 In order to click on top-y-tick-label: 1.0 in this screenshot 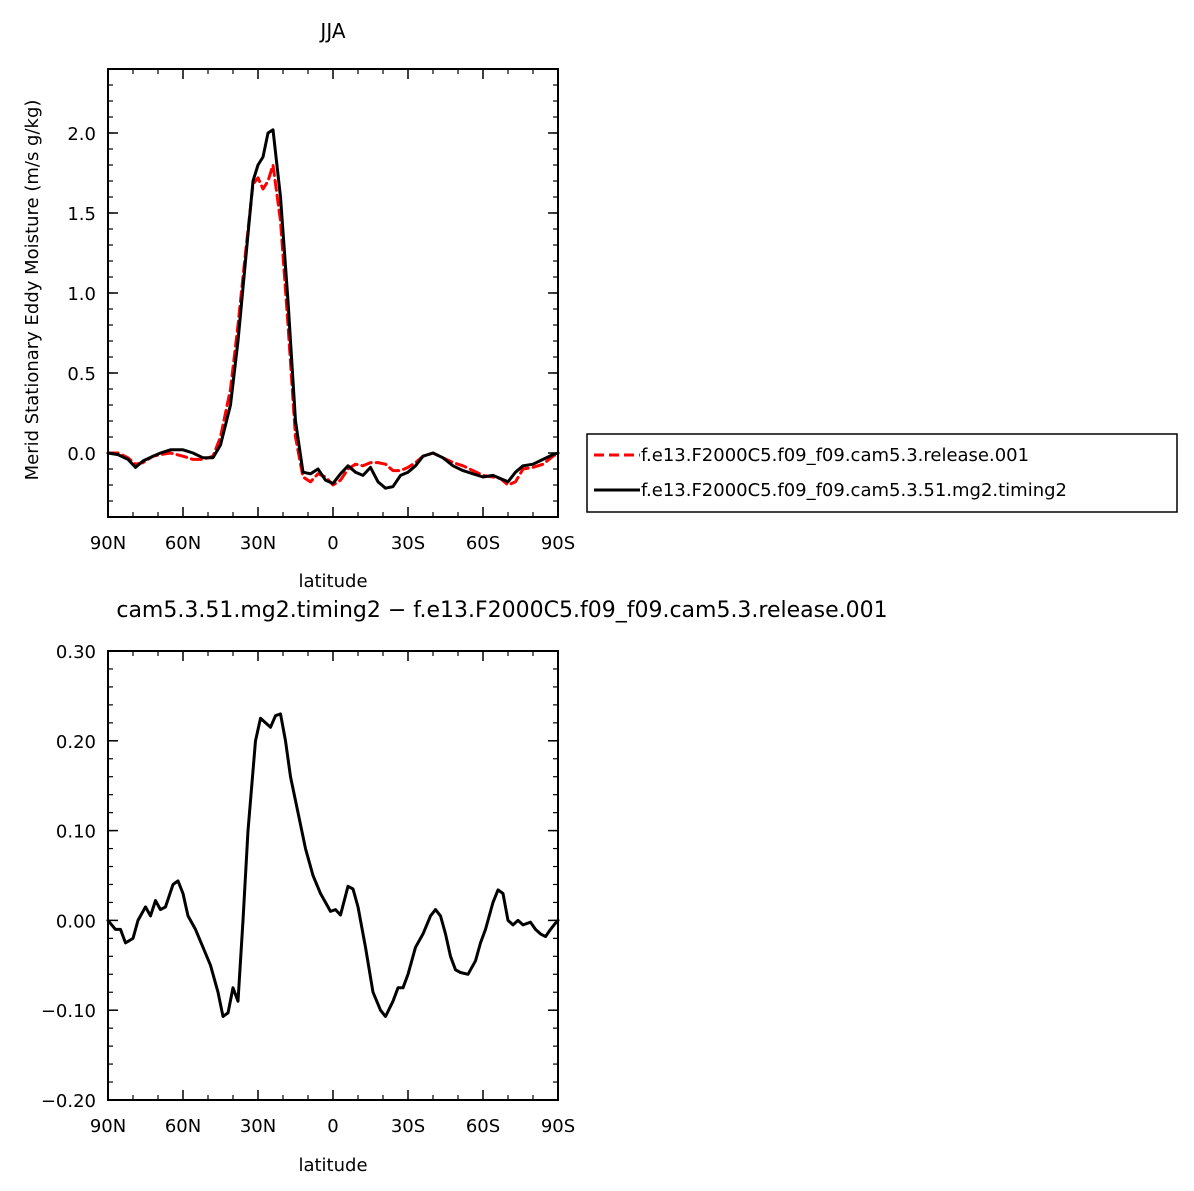, I will do `click(81, 294)`.